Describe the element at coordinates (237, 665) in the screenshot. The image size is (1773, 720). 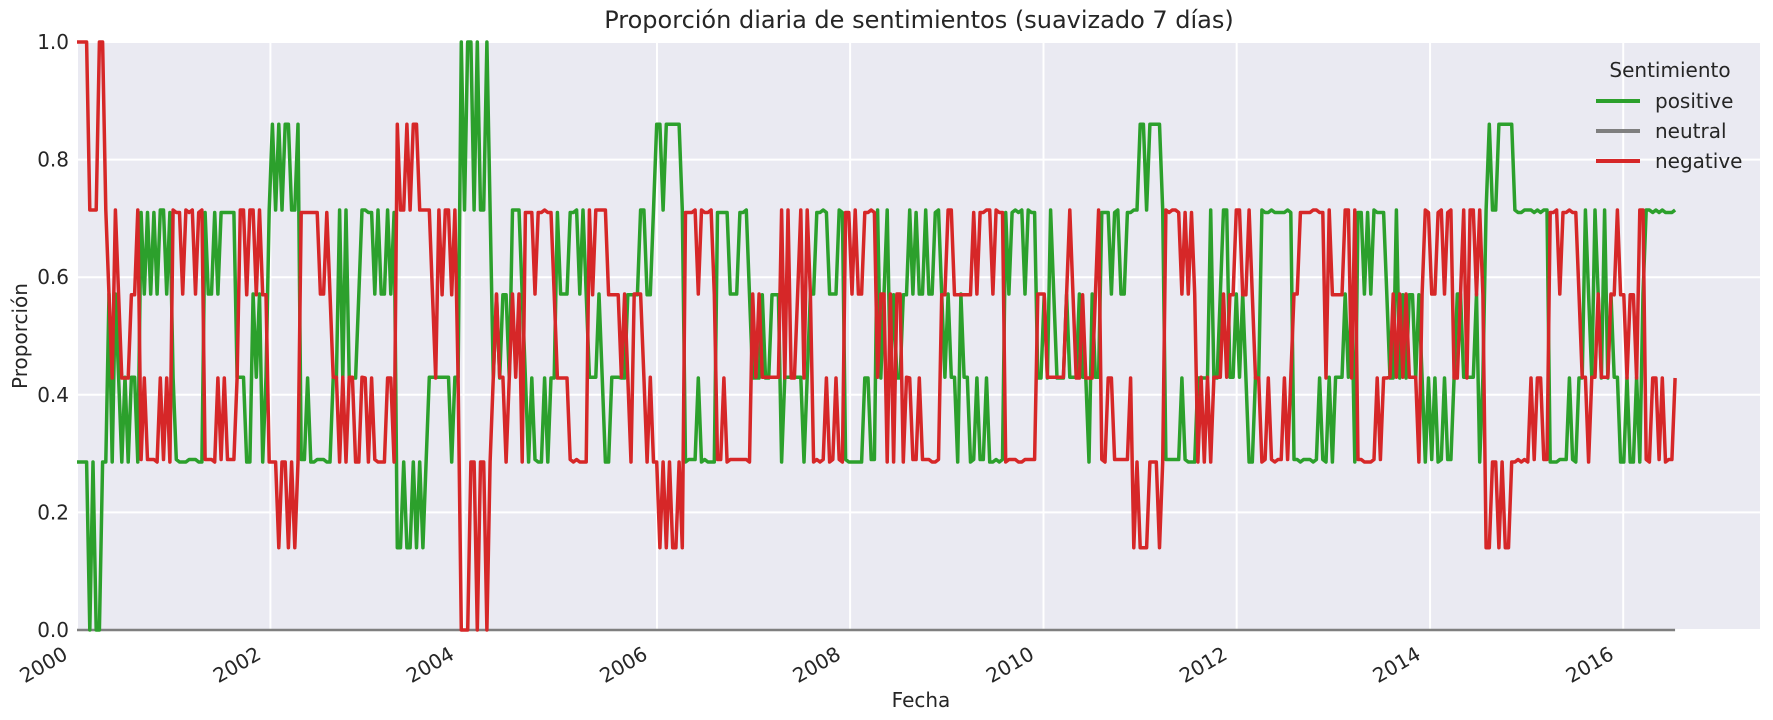
I see `x-tick-label: 2002` at that location.